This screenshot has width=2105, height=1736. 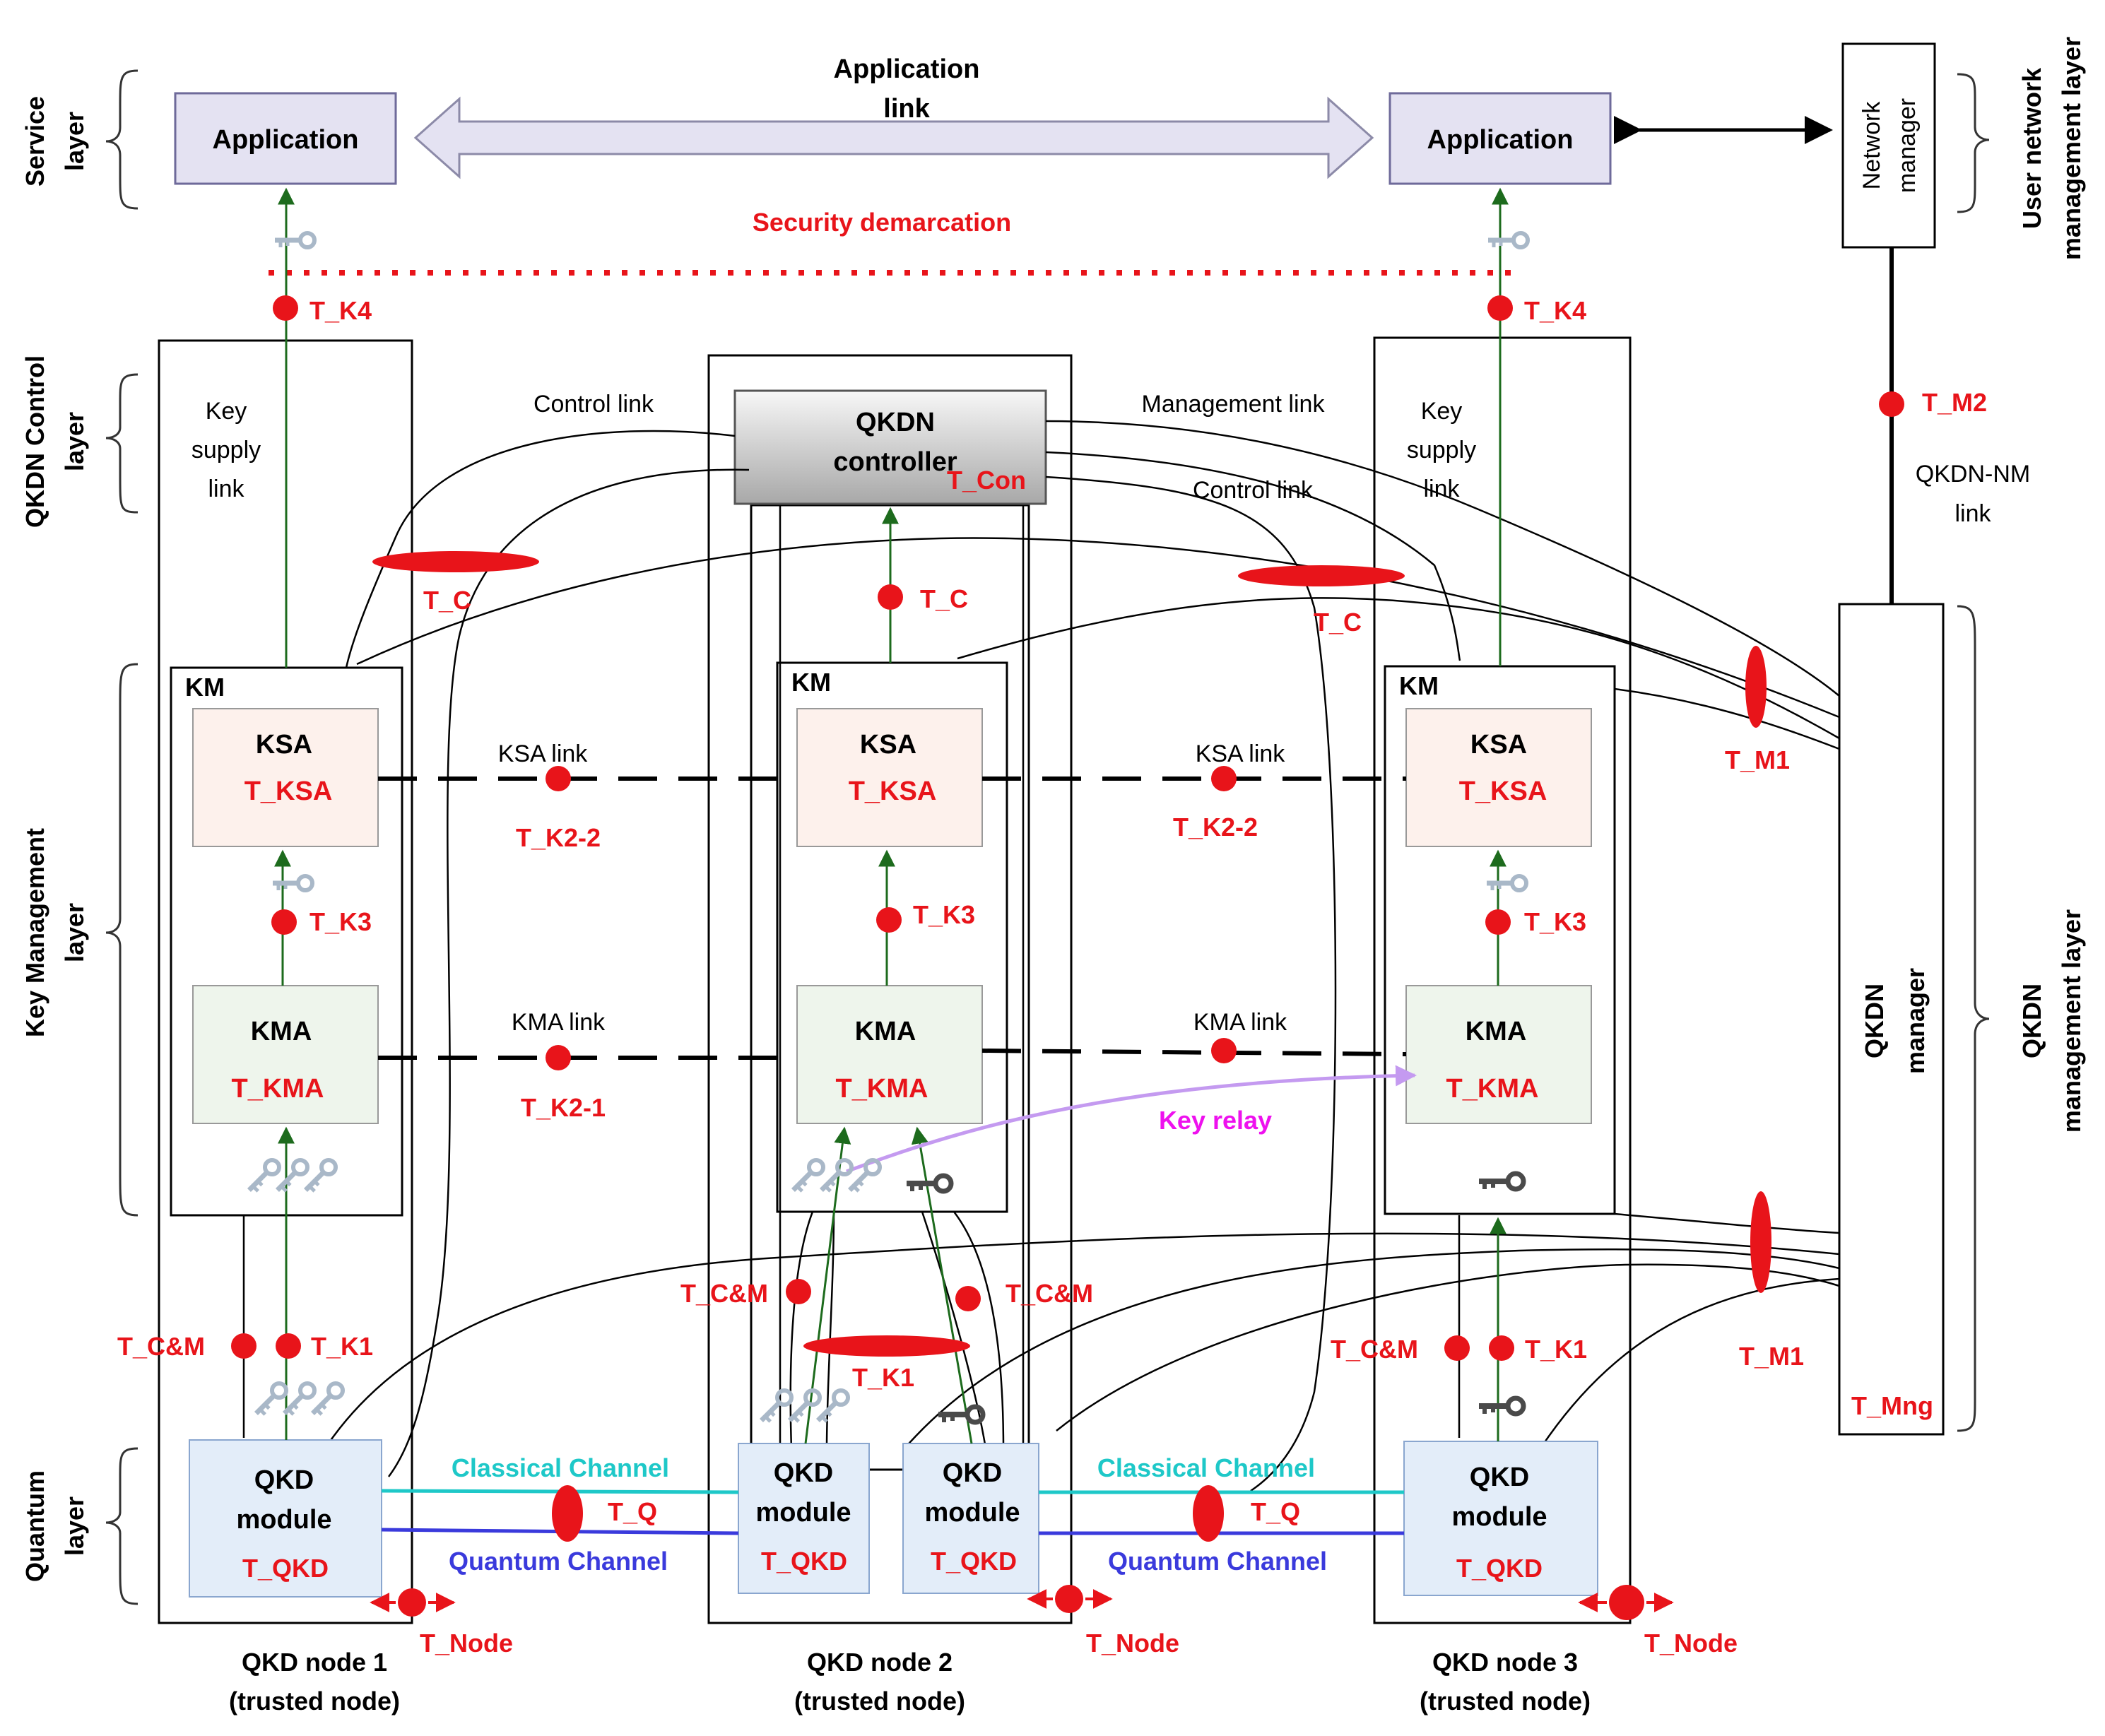 I want to click on threat-t-c-node-1: T_C, so click(x=447, y=600).